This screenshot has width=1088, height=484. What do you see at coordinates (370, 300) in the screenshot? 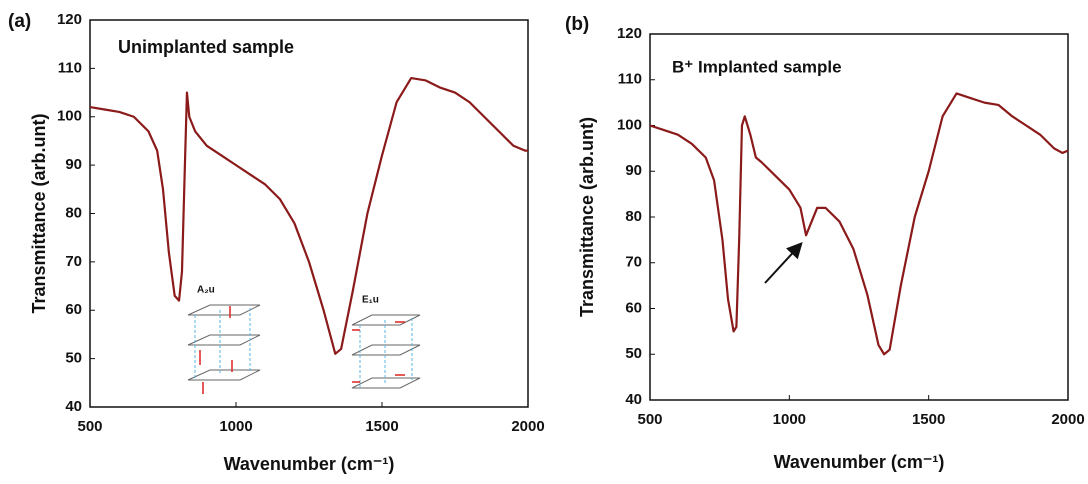
I see `annotation: E₁u` at bounding box center [370, 300].